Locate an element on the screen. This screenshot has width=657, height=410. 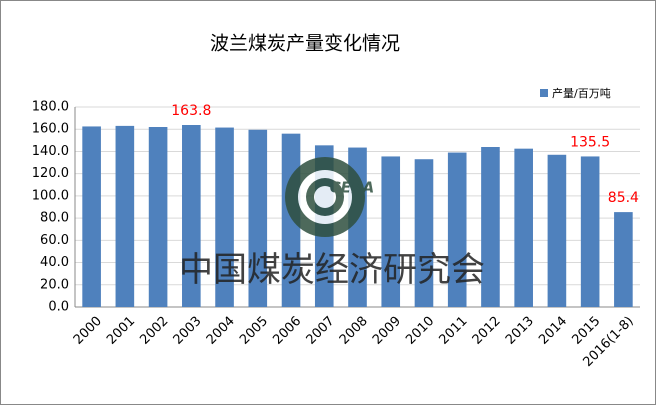
y-tick-label: 0.0 is located at coordinates (58, 307).